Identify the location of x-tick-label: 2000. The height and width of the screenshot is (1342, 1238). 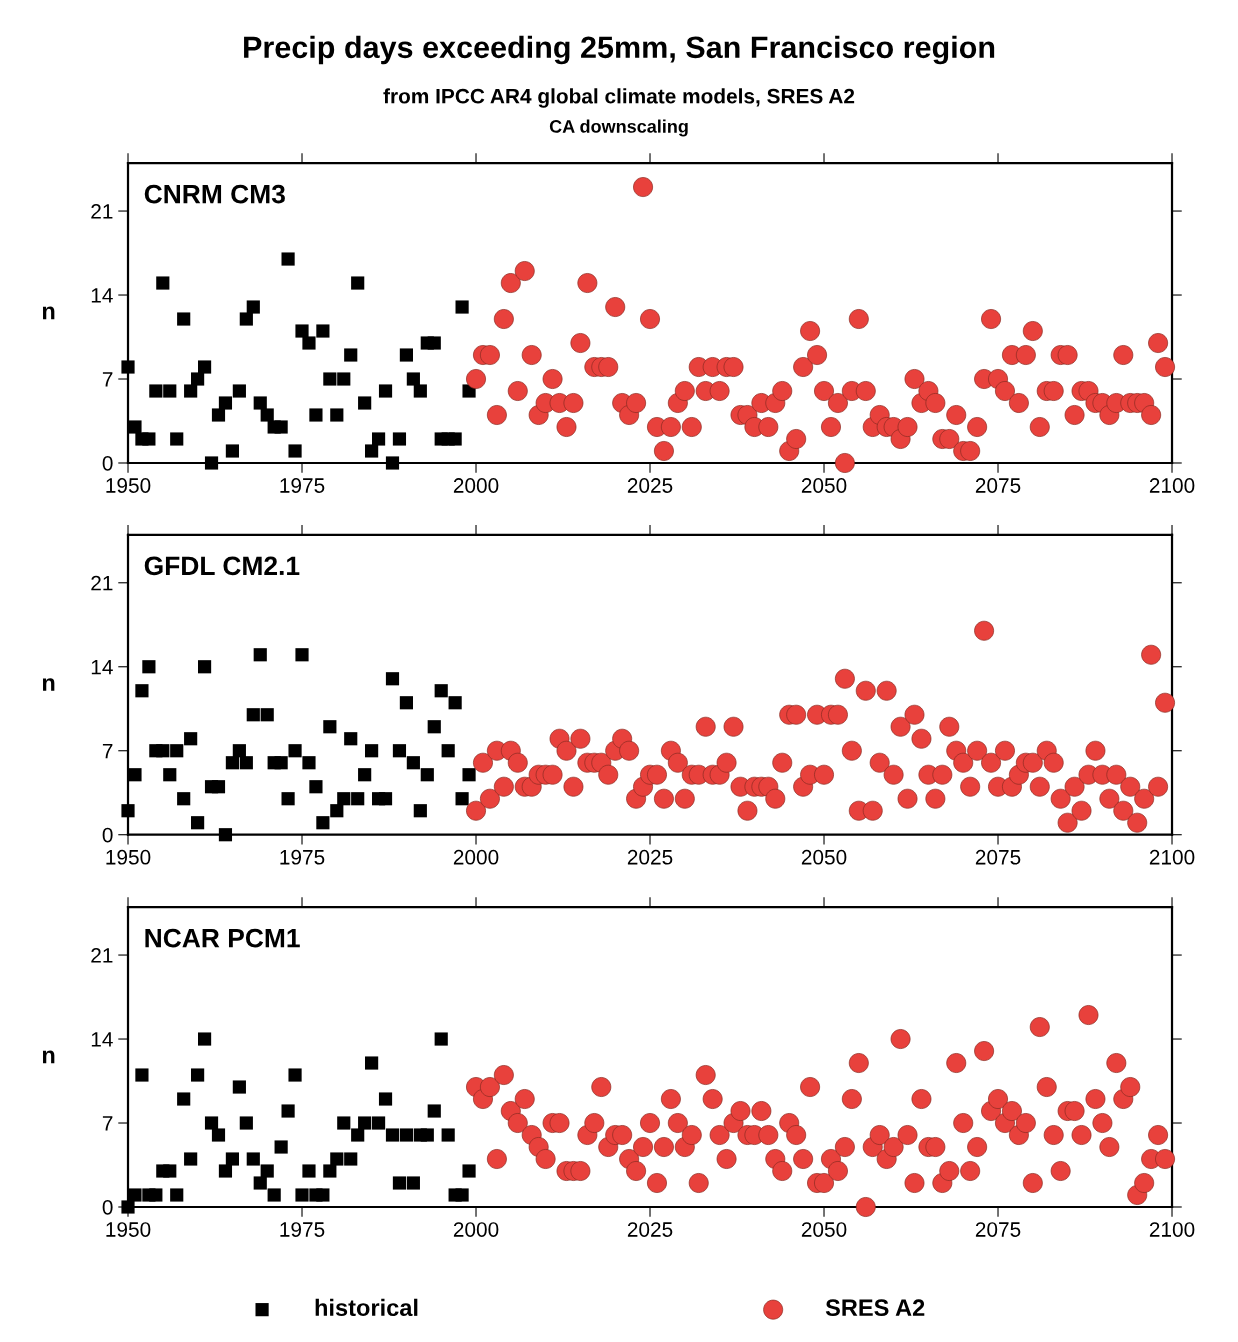
(476, 857).